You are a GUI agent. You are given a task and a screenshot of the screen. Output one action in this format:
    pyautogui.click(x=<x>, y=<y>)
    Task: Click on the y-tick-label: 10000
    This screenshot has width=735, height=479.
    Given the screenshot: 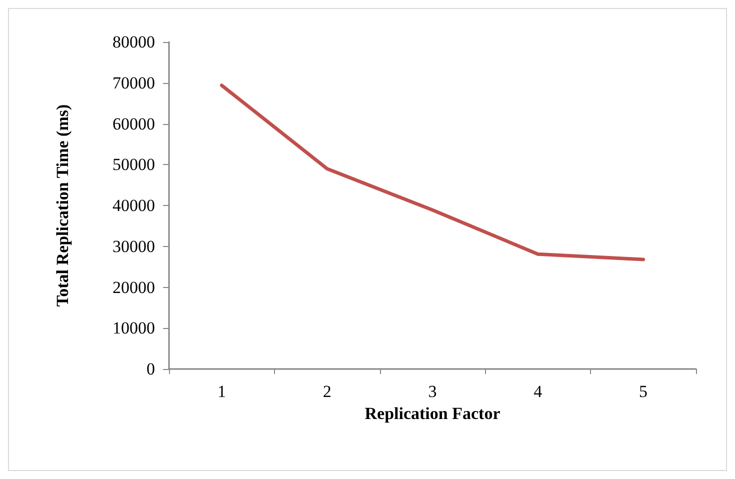 What is the action you would take?
    pyautogui.click(x=133, y=328)
    